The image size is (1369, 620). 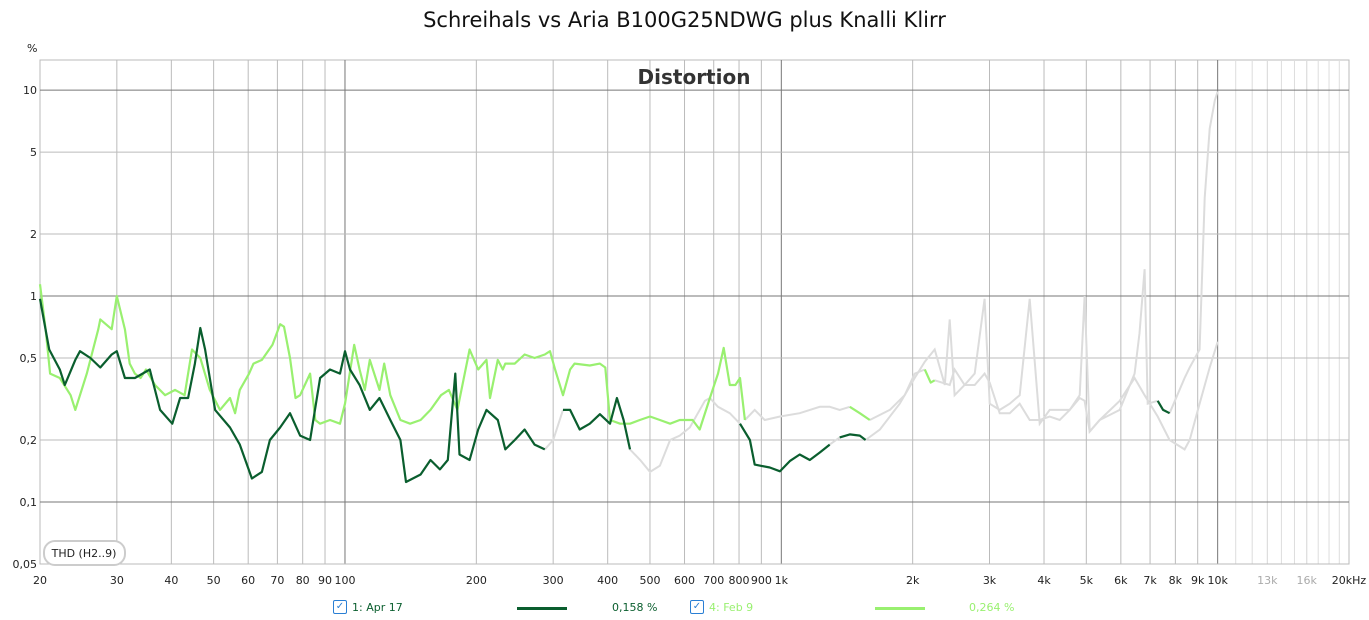 I want to click on series-1-checkbox: ✓, so click(x=340, y=607).